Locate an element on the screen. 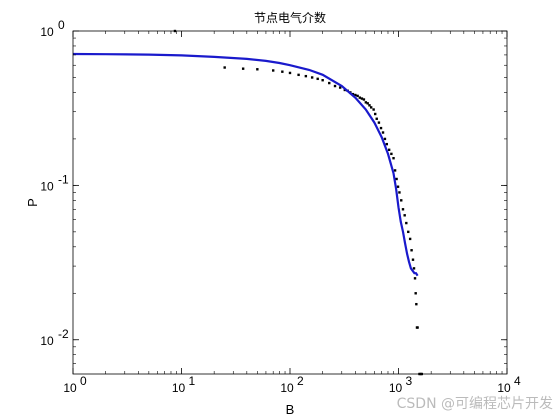  y-tick-exponent: -1 is located at coordinates (63, 179).